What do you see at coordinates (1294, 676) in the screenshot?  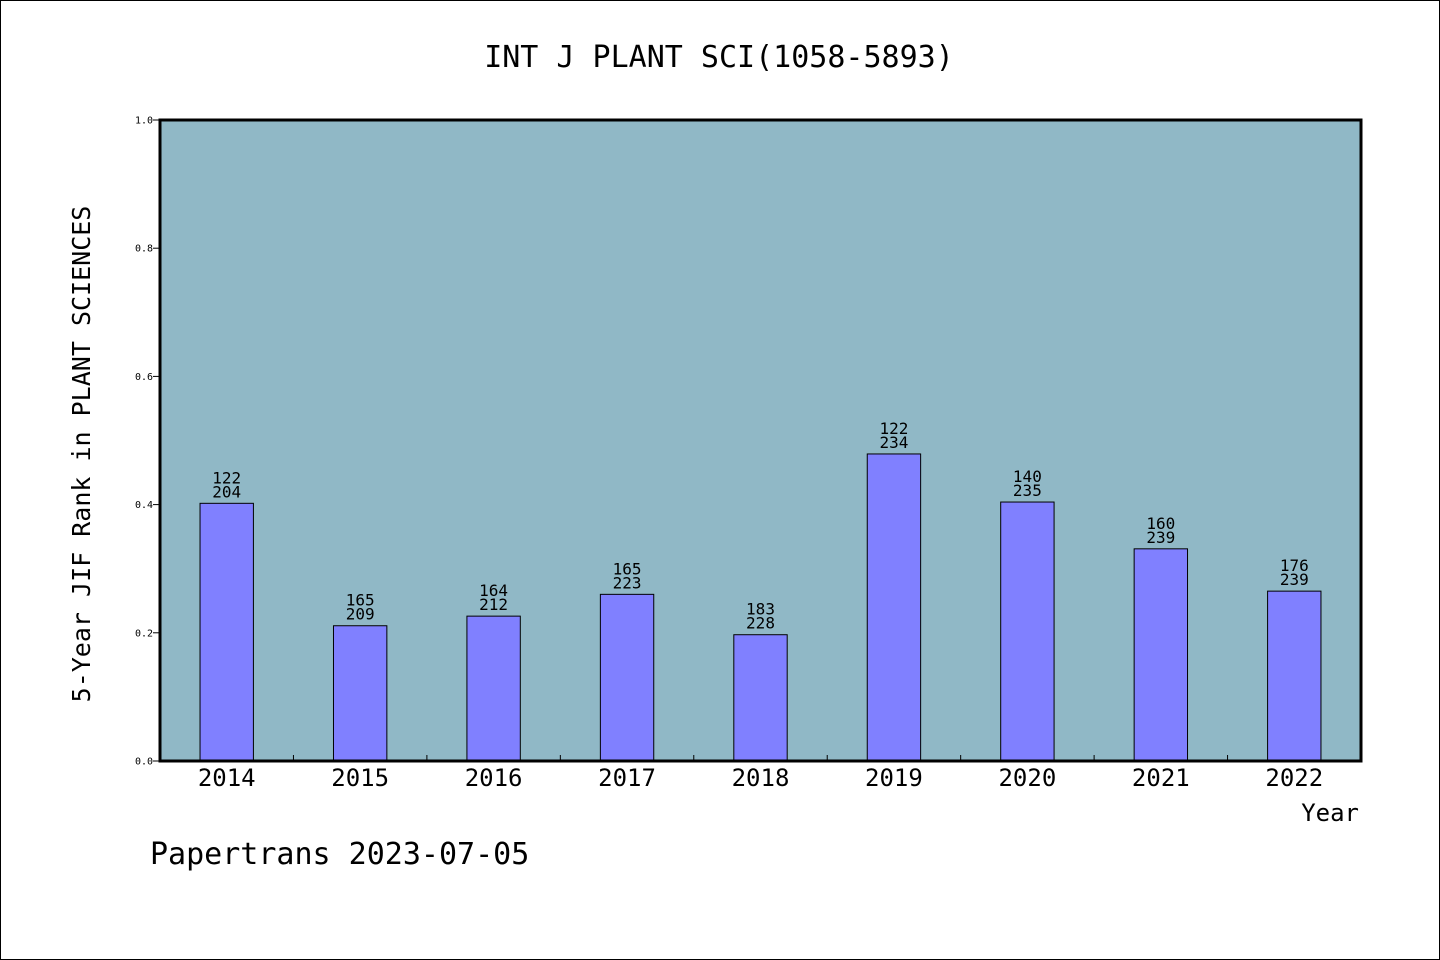 I see `bar-2022` at bounding box center [1294, 676].